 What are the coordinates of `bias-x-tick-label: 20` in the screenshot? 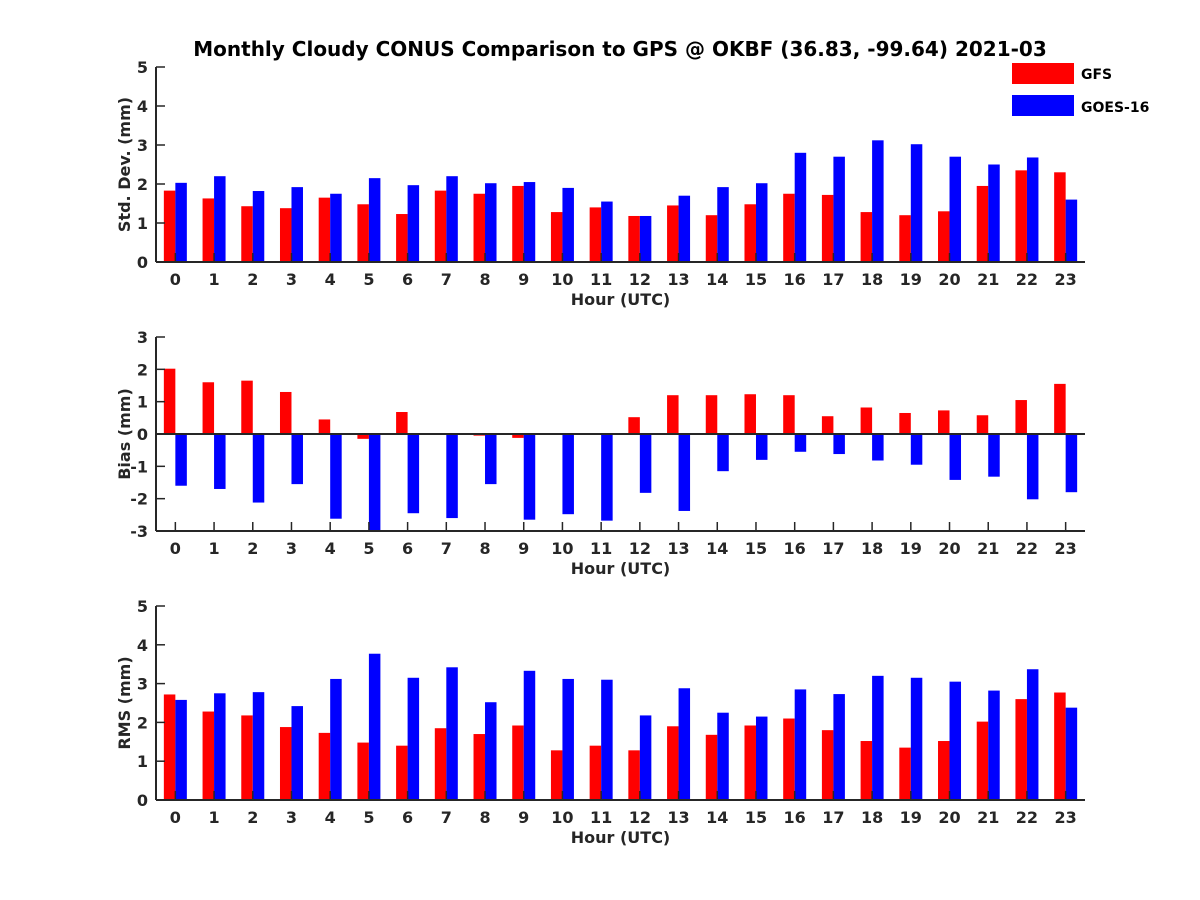 It's located at (949, 548).